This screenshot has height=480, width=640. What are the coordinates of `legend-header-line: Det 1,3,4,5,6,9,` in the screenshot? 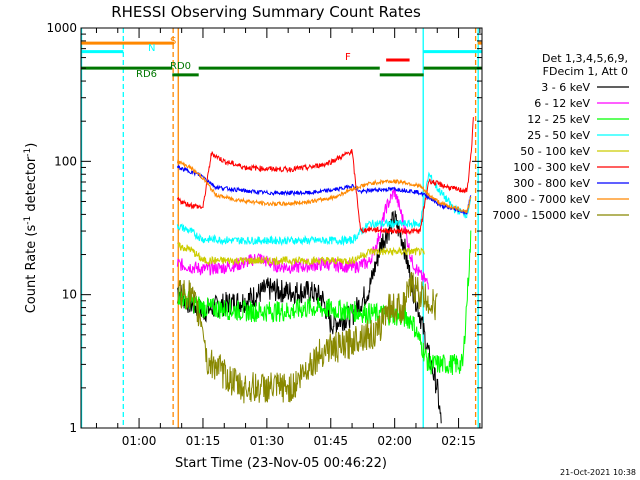 It's located at (585, 58).